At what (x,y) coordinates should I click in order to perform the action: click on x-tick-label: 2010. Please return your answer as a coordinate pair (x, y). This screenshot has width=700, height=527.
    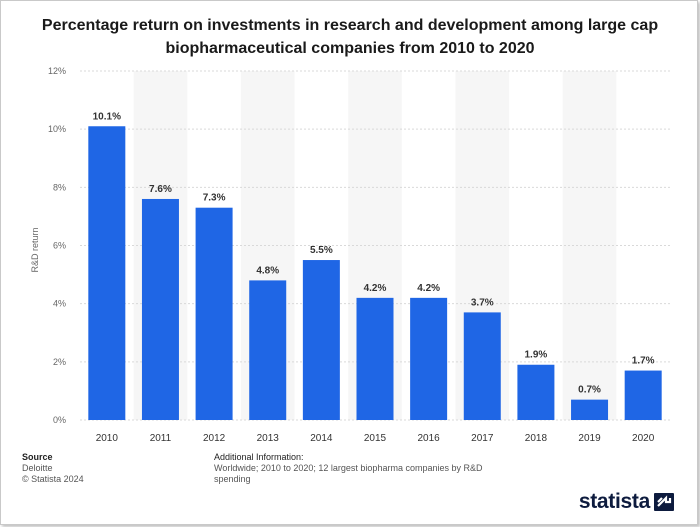
    Looking at the image, I should click on (107, 438).